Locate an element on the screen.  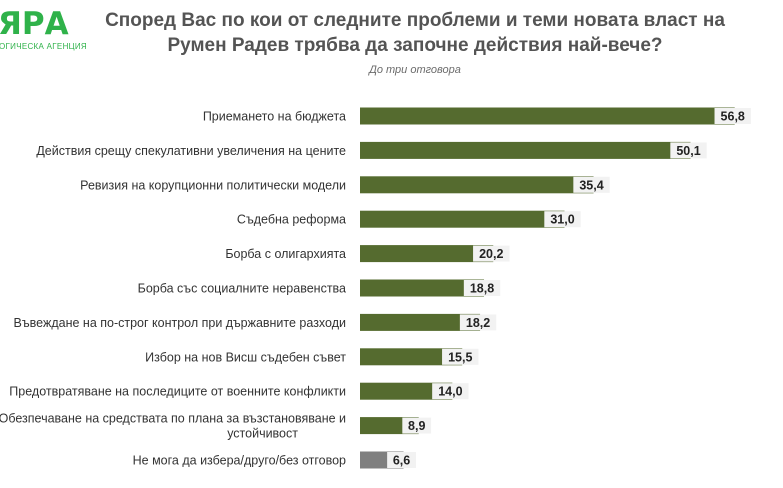
category-label-line: Борба с олигархията is located at coordinates (285, 254).